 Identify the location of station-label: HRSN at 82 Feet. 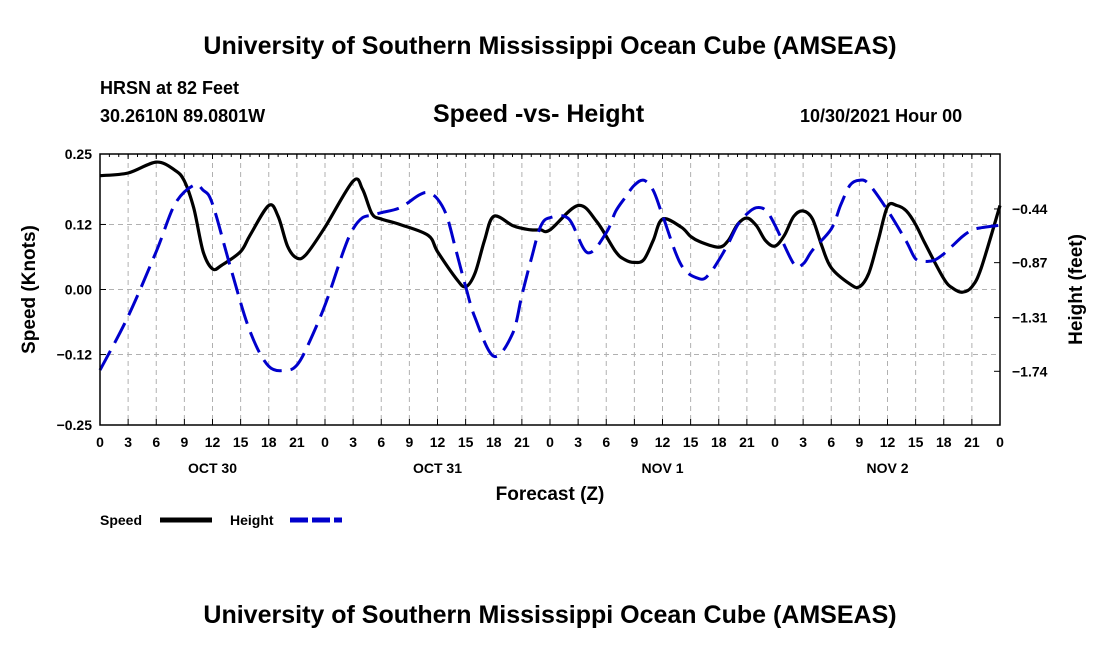
(170, 88).